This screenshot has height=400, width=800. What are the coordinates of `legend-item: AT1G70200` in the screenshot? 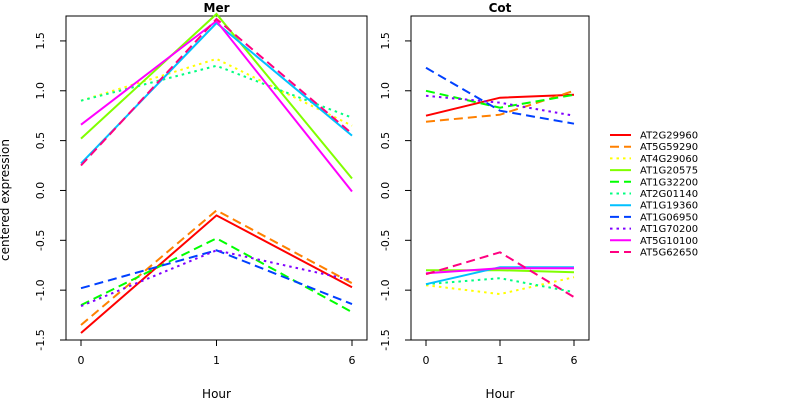 It's located at (654, 229).